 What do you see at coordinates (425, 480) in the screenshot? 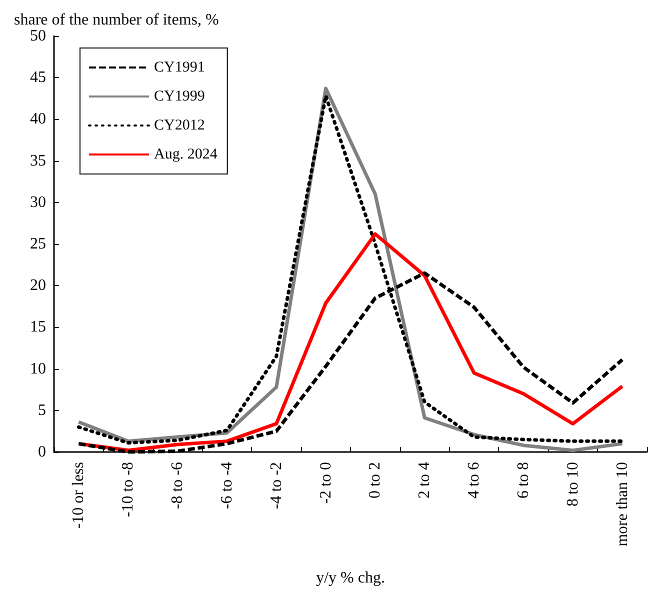
I see `x-tick-label: 2 to 4` at bounding box center [425, 480].